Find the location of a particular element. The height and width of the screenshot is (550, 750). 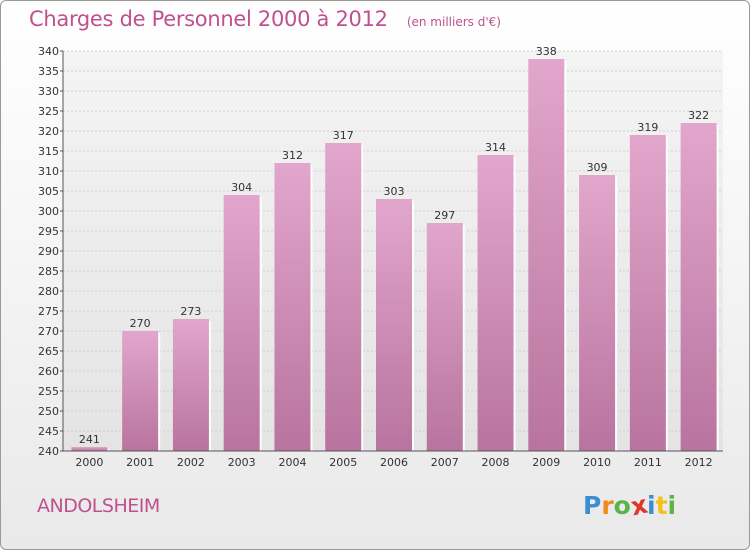

bar-2007 is located at coordinates (444, 337).